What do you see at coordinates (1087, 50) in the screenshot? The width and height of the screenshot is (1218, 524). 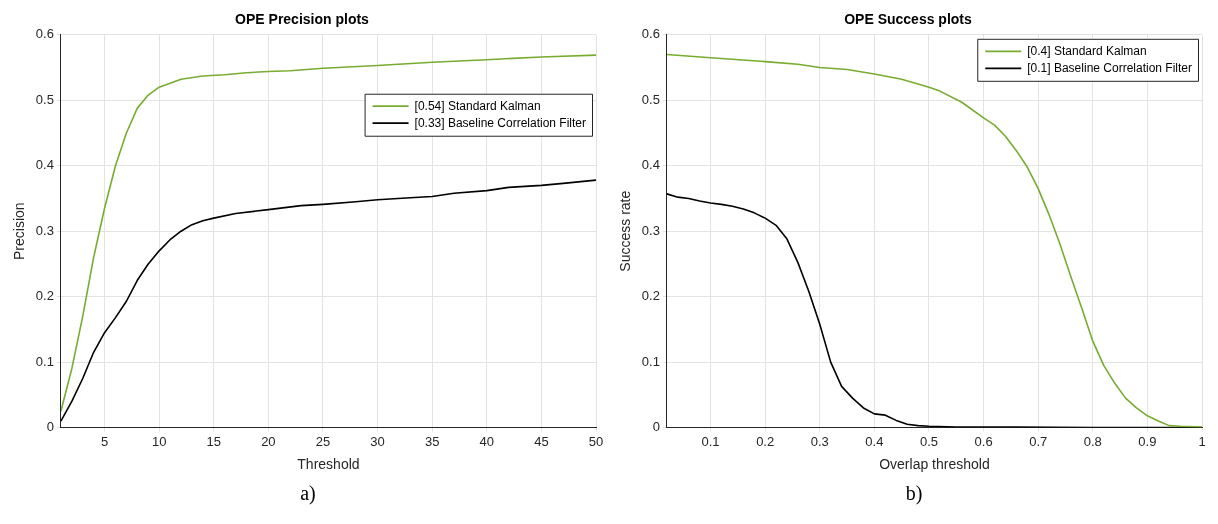 I see `legend-label: [0.4] Standard Kalman` at bounding box center [1087, 50].